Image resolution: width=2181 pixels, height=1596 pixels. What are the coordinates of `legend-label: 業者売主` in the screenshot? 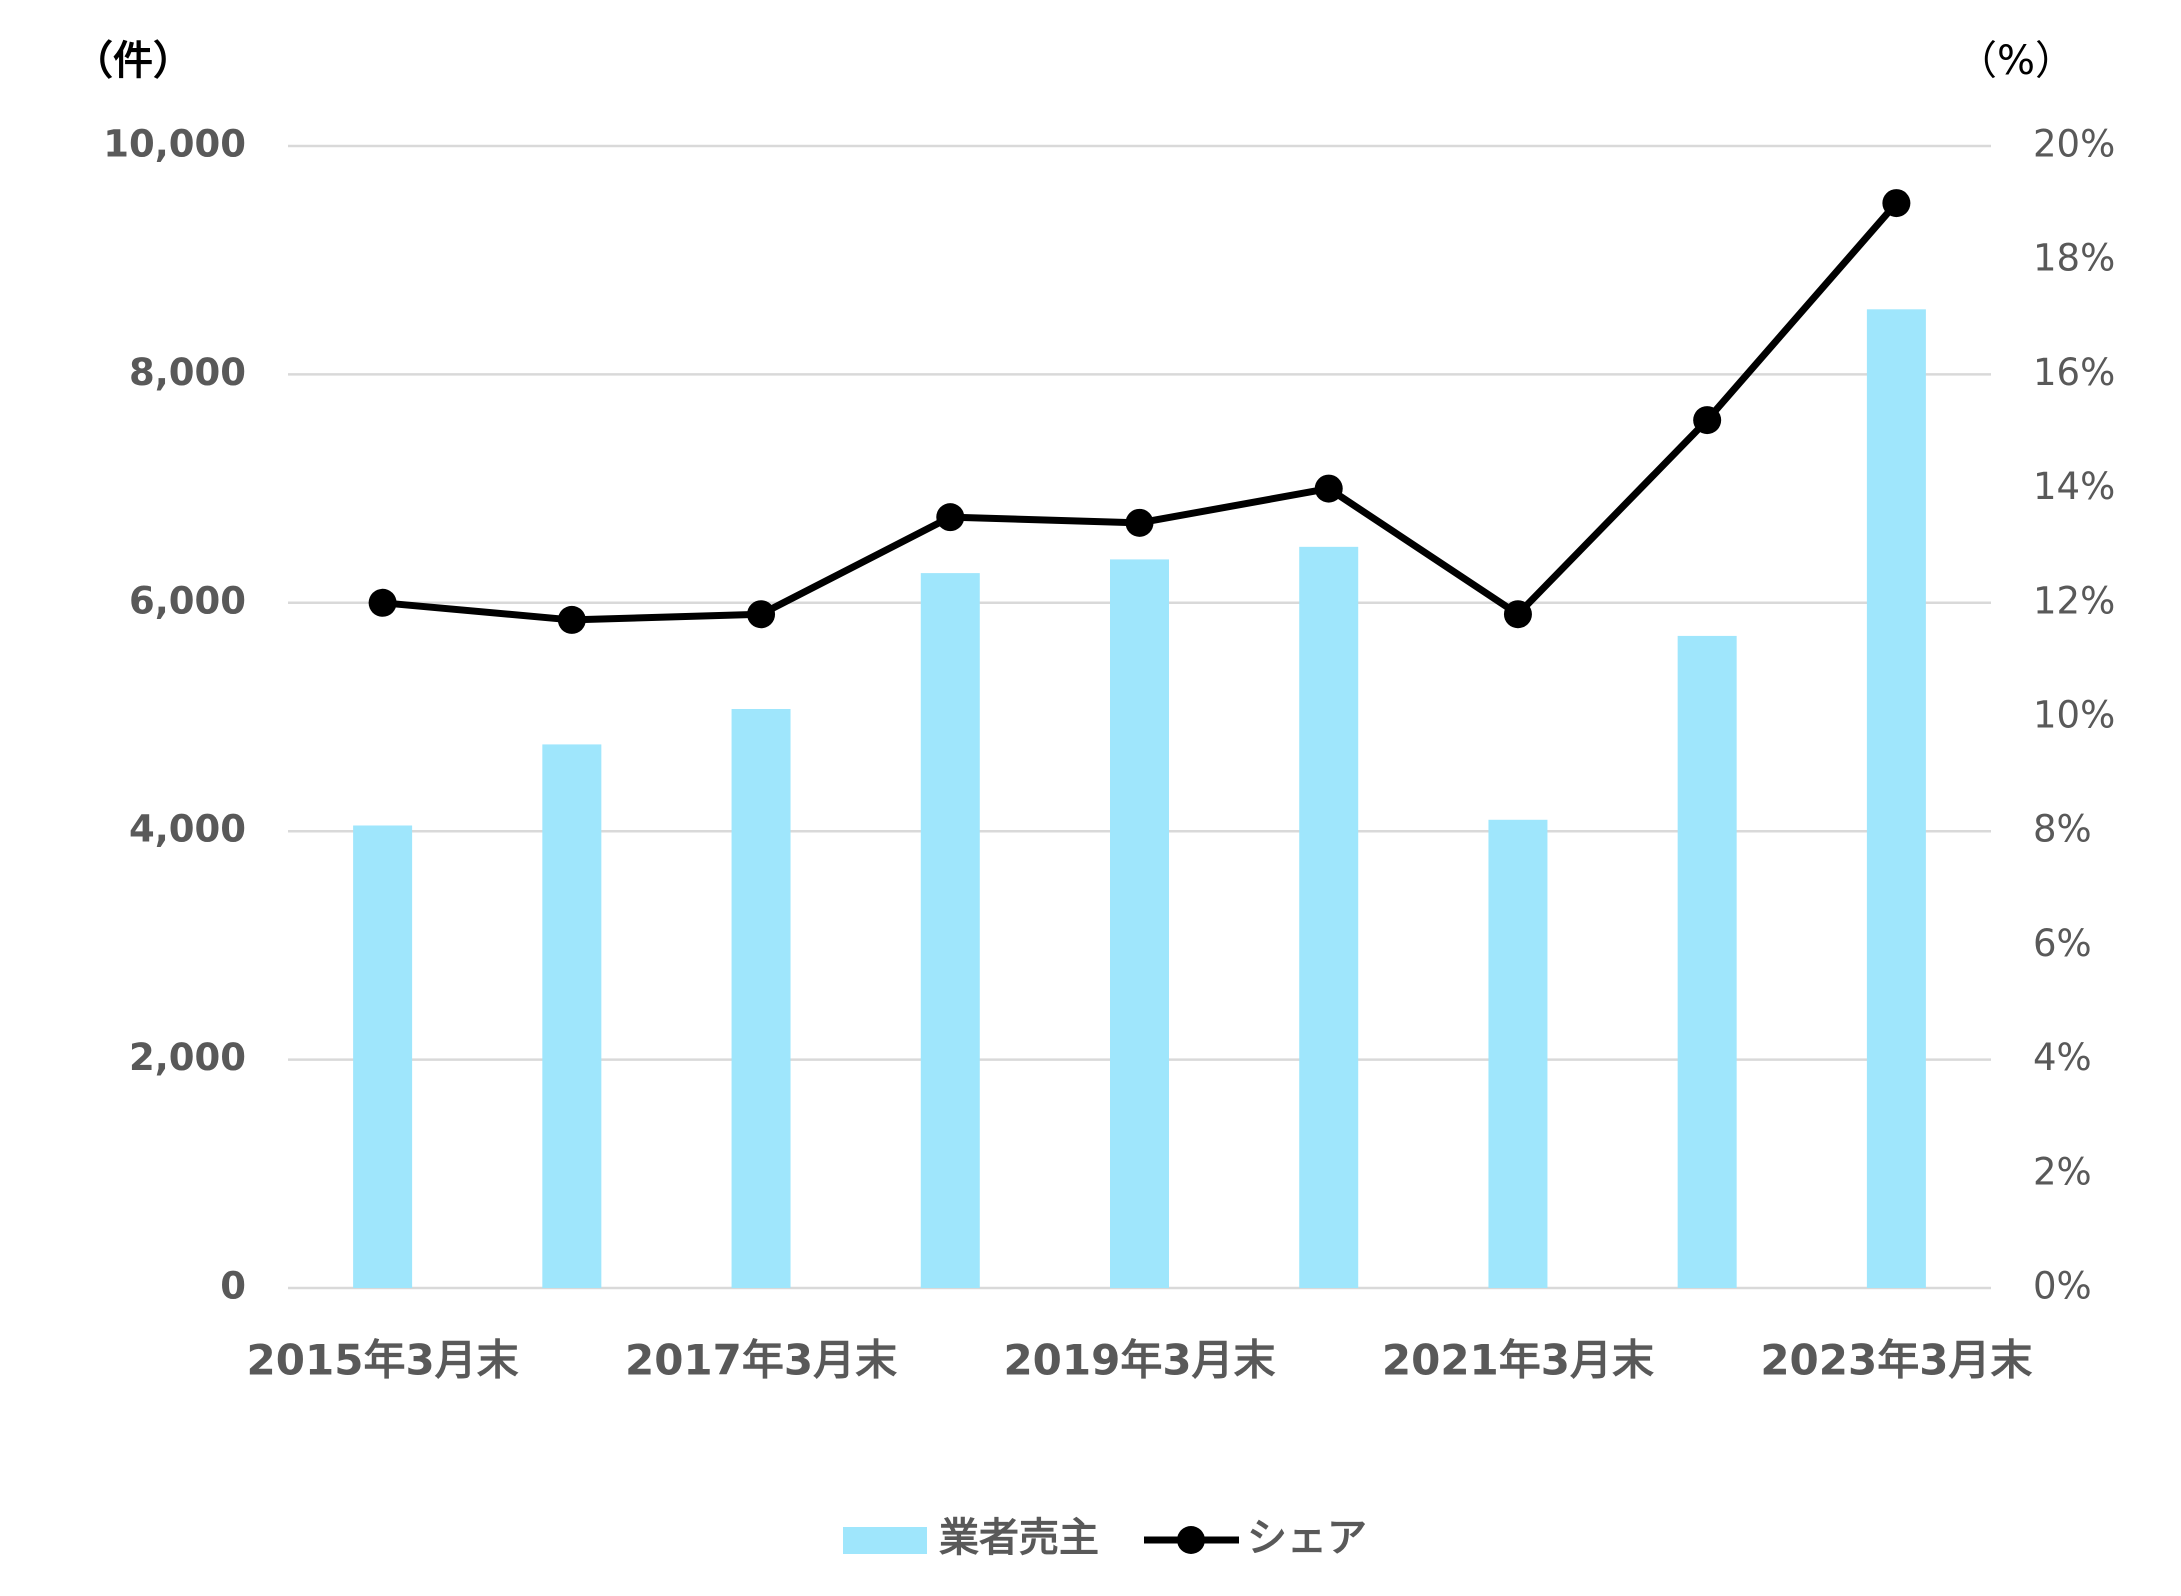 It's located at (1019, 1538).